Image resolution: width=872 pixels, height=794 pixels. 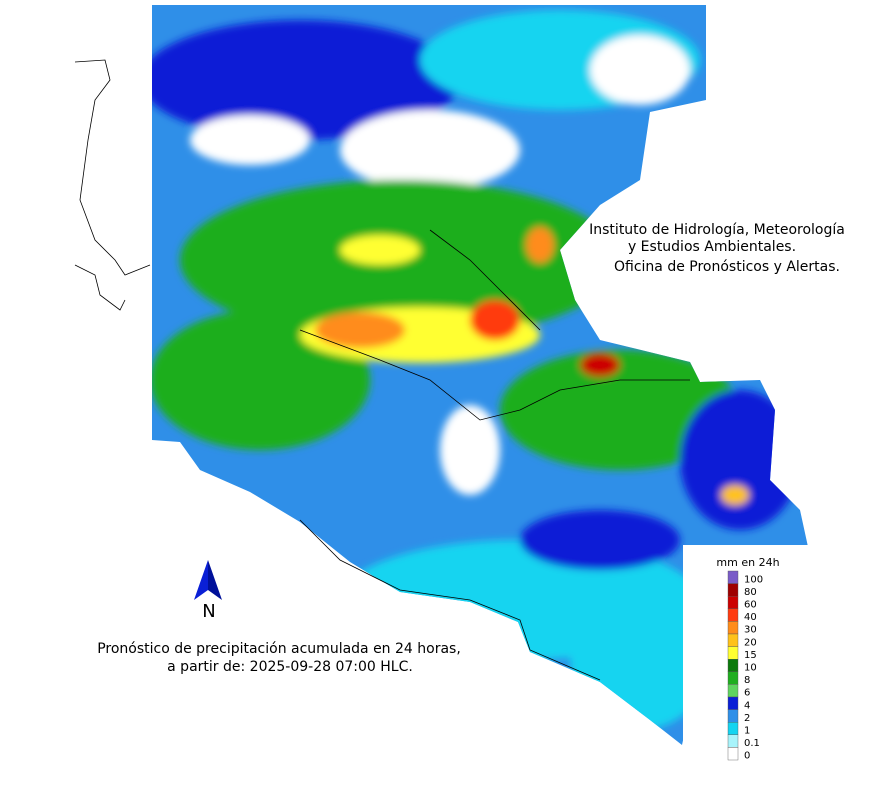 I want to click on legend-label: 10, so click(x=750, y=668).